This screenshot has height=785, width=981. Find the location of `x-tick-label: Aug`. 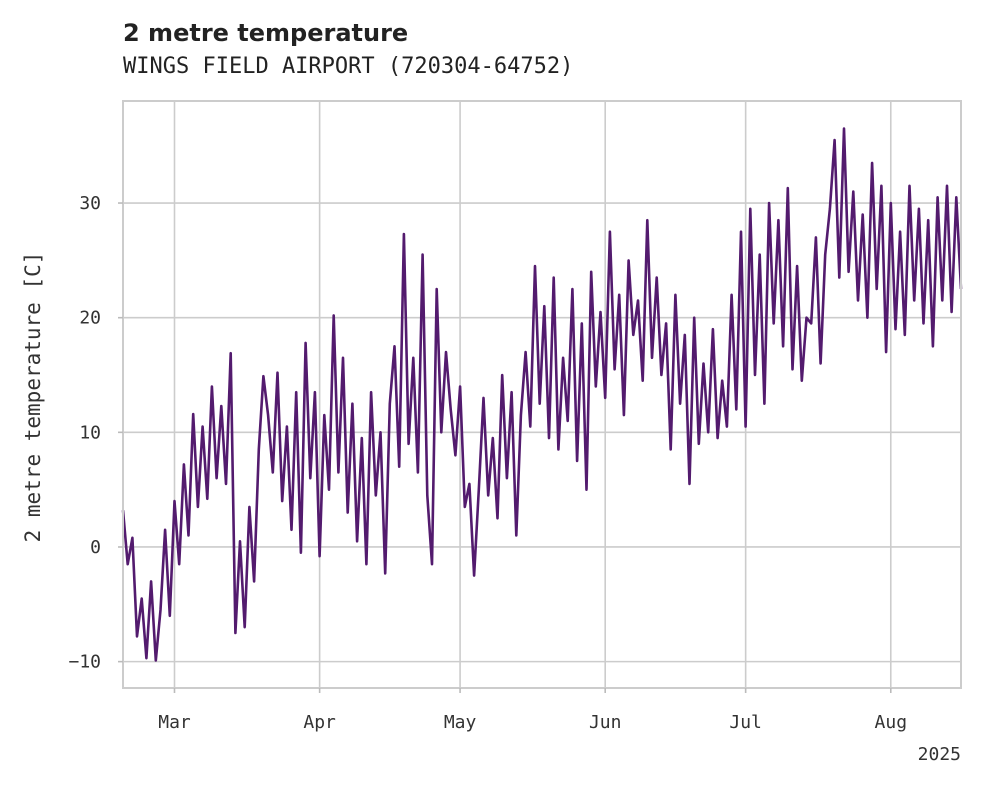

x-tick-label: Aug is located at coordinates (891, 722).